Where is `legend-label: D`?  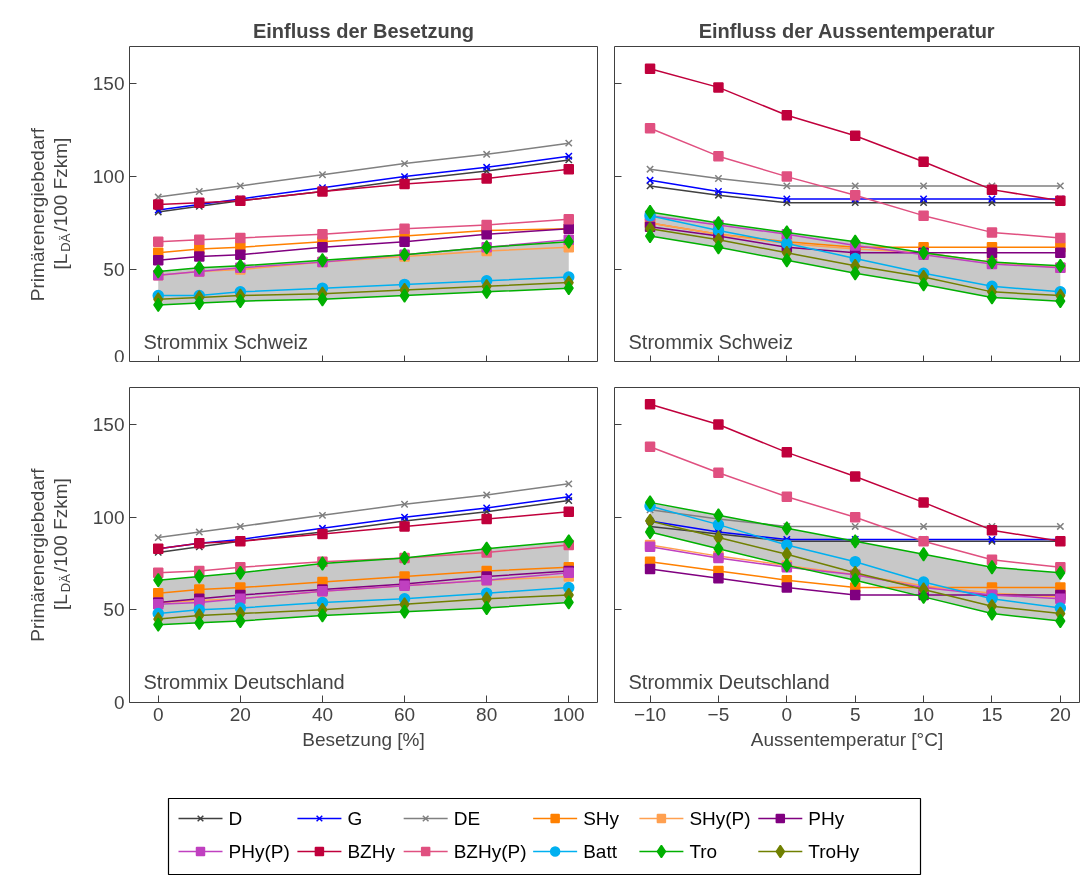 legend-label: D is located at coordinates (235, 818).